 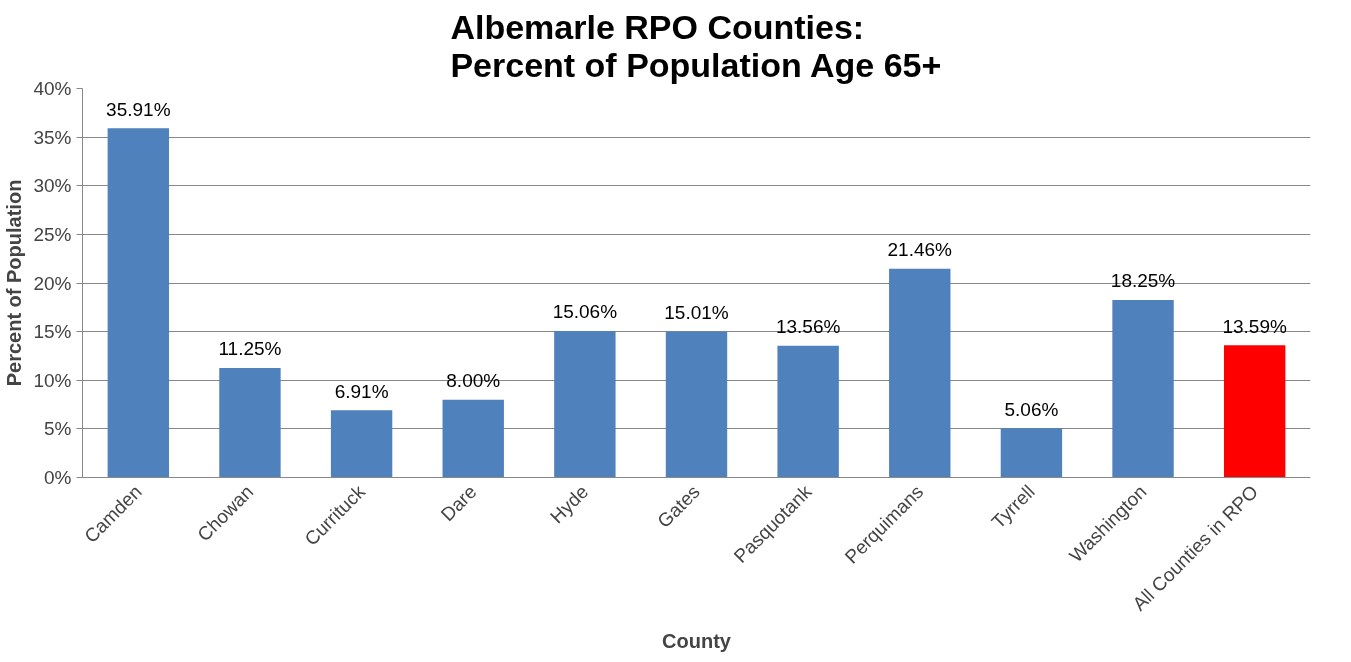 I want to click on y-tick-label: 30%, so click(x=52, y=186).